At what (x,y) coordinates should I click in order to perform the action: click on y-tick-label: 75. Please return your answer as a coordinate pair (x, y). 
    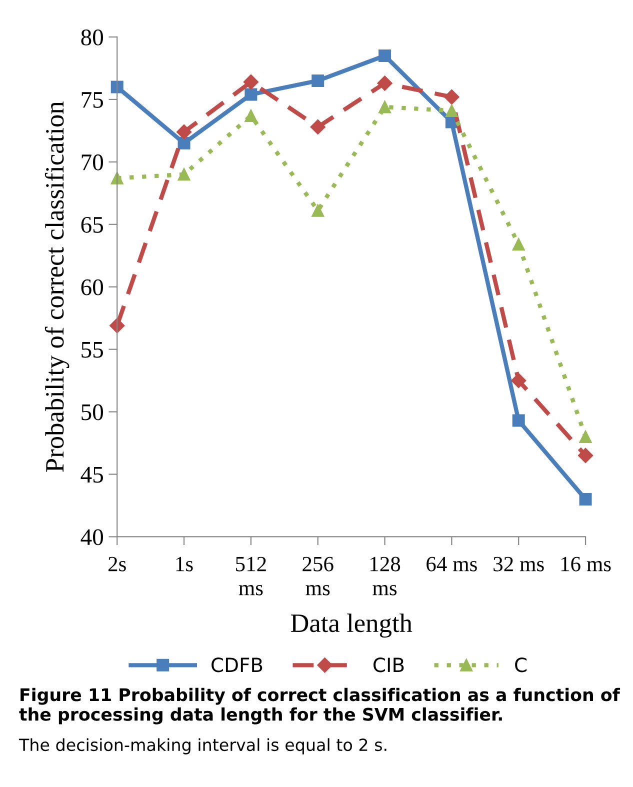
    Looking at the image, I should click on (92, 100).